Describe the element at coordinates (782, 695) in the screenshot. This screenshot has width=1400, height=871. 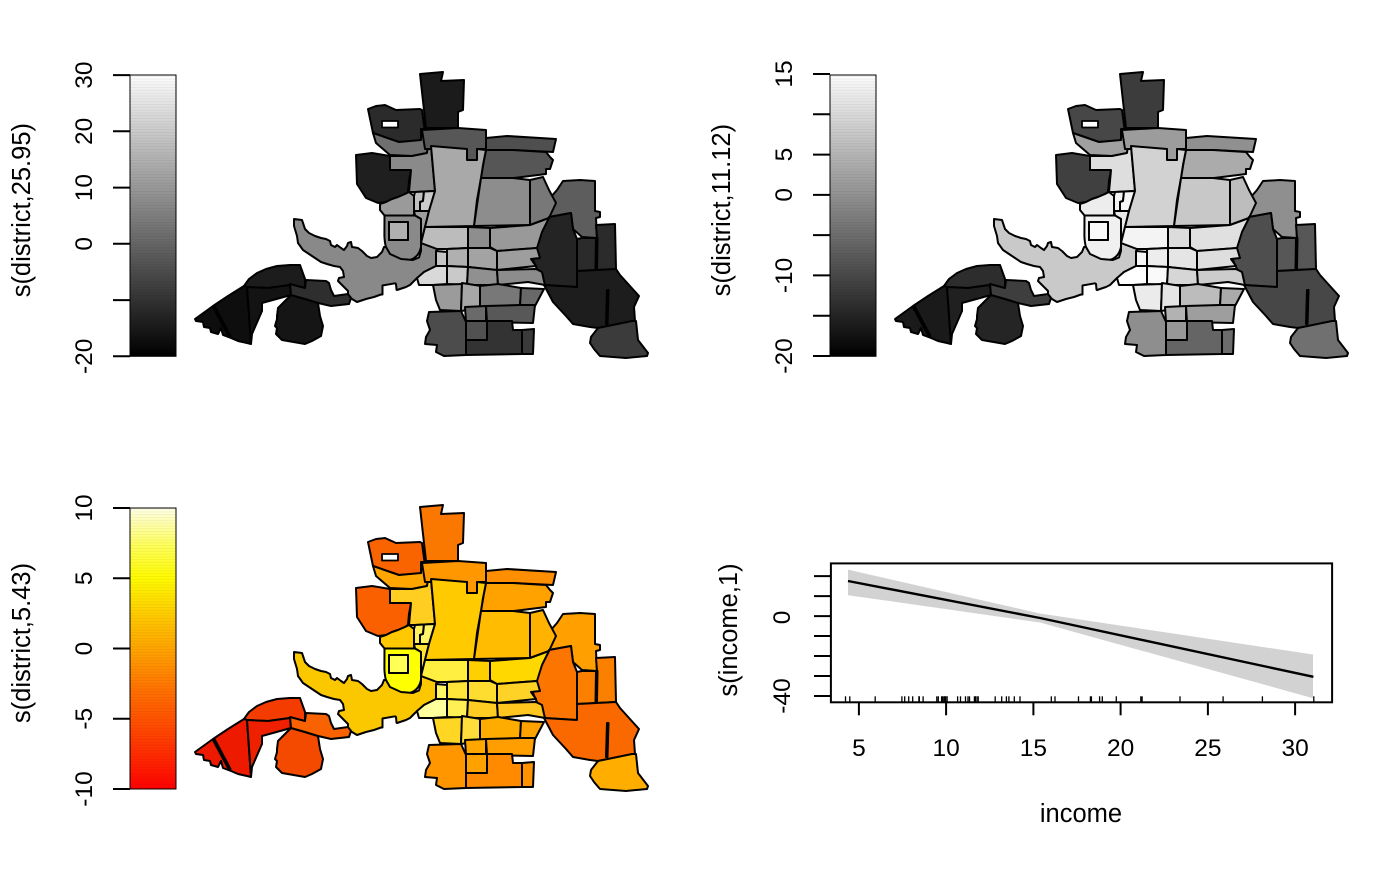
I see `svg-text: -40` at that location.